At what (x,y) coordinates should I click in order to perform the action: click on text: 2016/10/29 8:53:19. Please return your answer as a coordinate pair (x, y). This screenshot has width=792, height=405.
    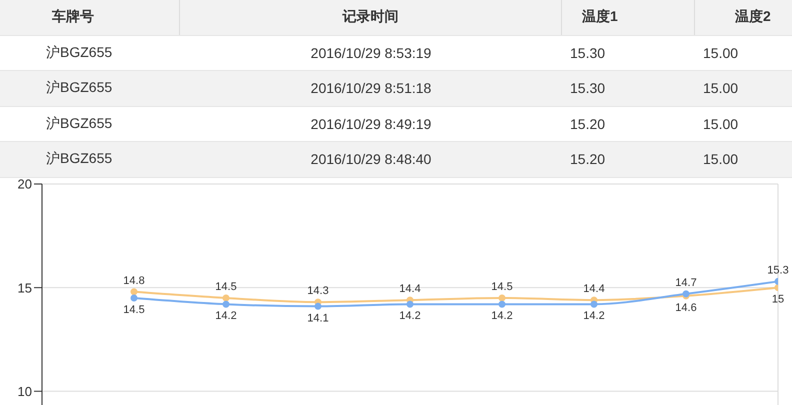
    Looking at the image, I should click on (371, 53).